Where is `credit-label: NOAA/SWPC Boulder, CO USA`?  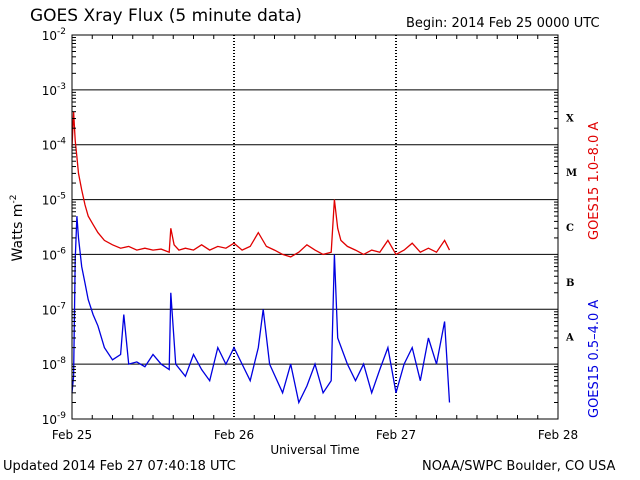
credit-label: NOAA/SWPC Boulder, CO USA is located at coordinates (519, 466).